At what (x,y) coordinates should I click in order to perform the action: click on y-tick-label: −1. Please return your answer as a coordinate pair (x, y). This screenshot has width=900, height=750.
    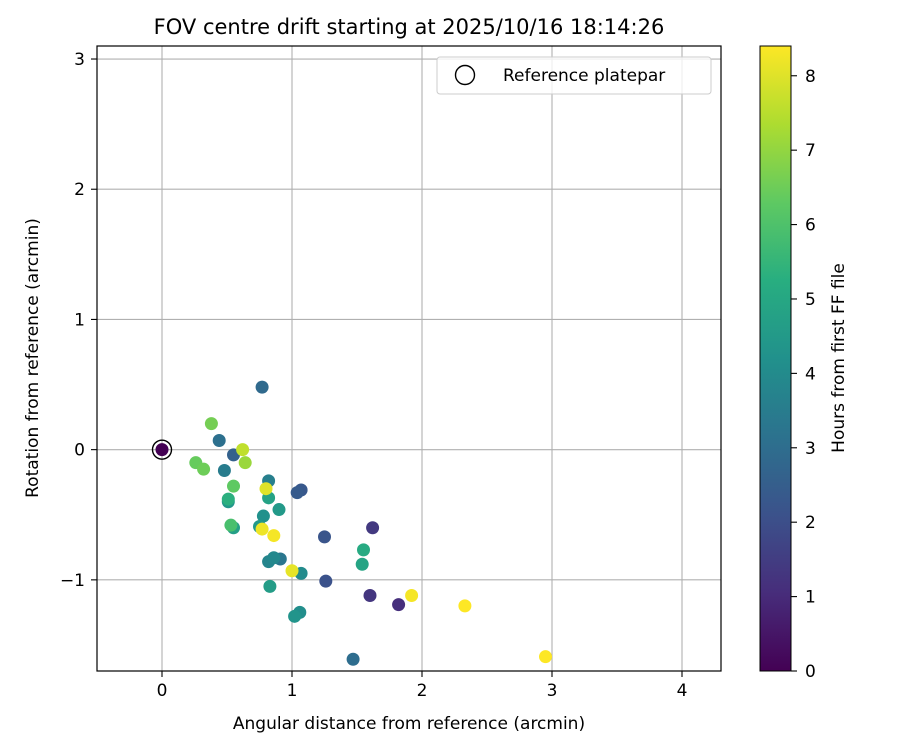
    Looking at the image, I should click on (72, 581).